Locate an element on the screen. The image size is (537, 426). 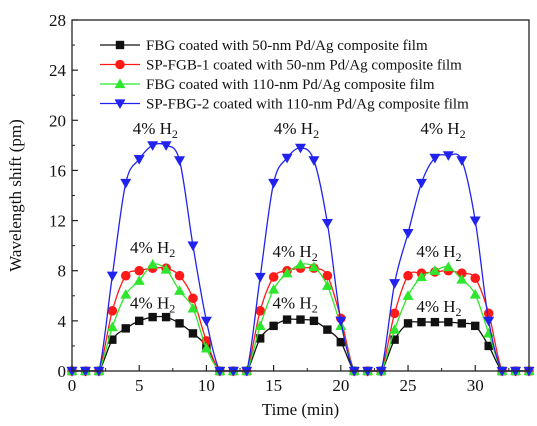
x-tick-label: 25 is located at coordinates (408, 385).